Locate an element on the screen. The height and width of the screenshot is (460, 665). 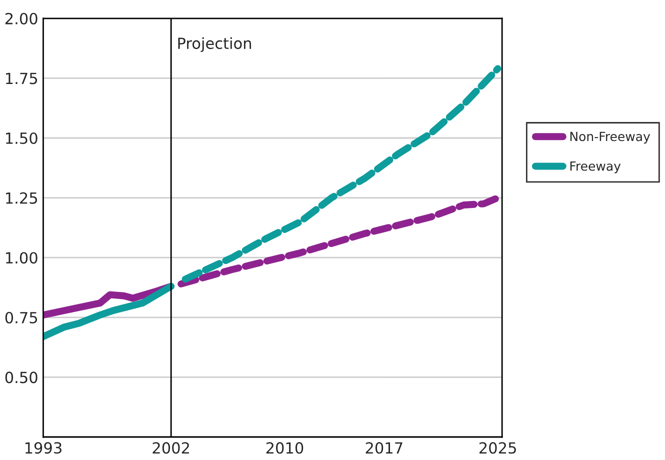
legend-label: Non-Freeway is located at coordinates (610, 138).